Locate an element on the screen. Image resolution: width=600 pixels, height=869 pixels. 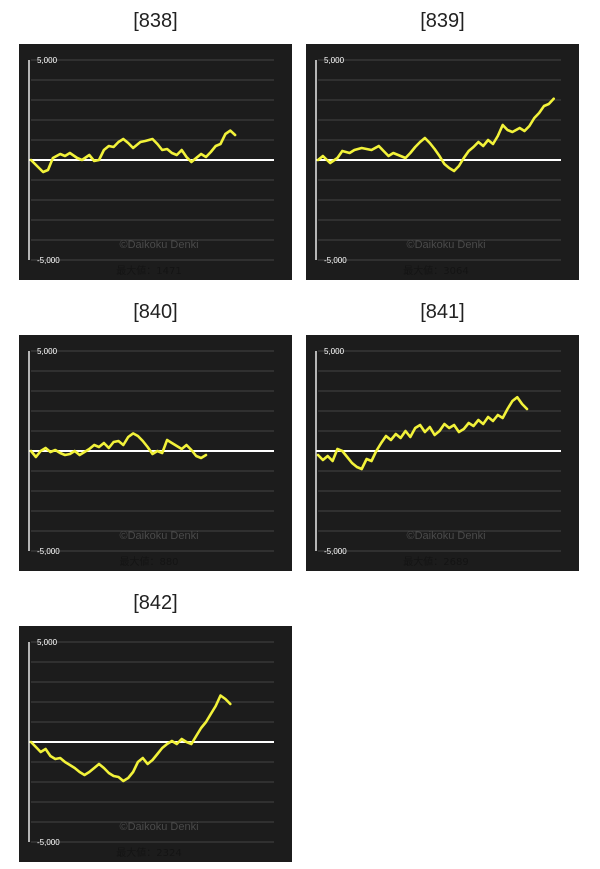
graph-cell: [842] 5,000 -5,000 ©Daikoku Denki 最大値：2324 is located at coordinates (155, 724).